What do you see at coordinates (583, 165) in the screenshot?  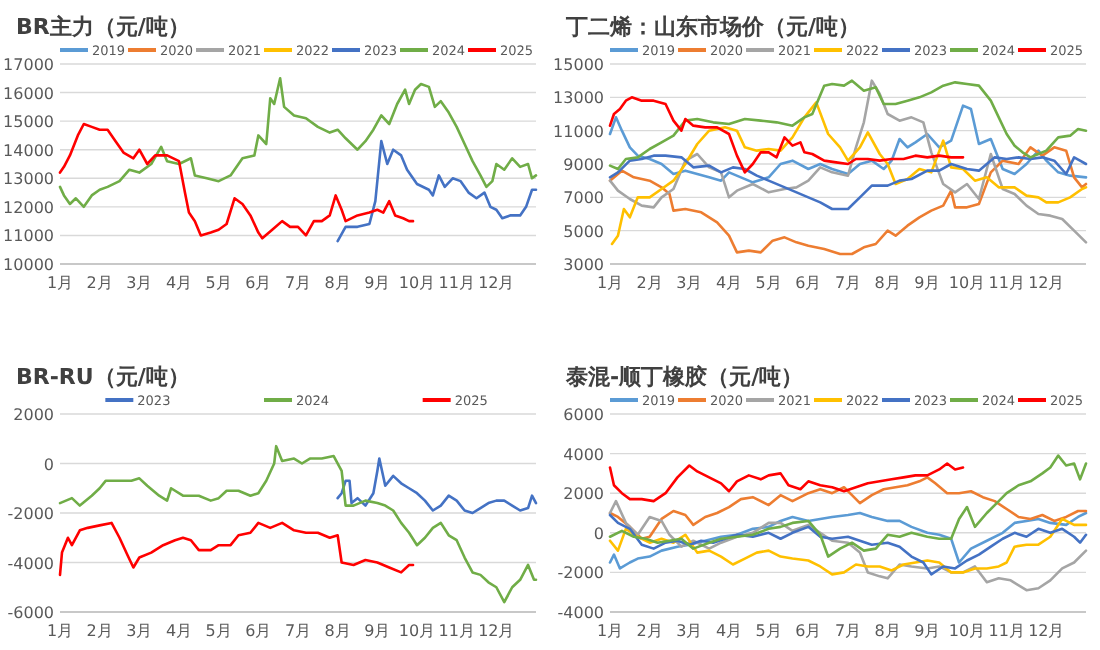 I see `y-tick-label: 9000` at bounding box center [583, 165].